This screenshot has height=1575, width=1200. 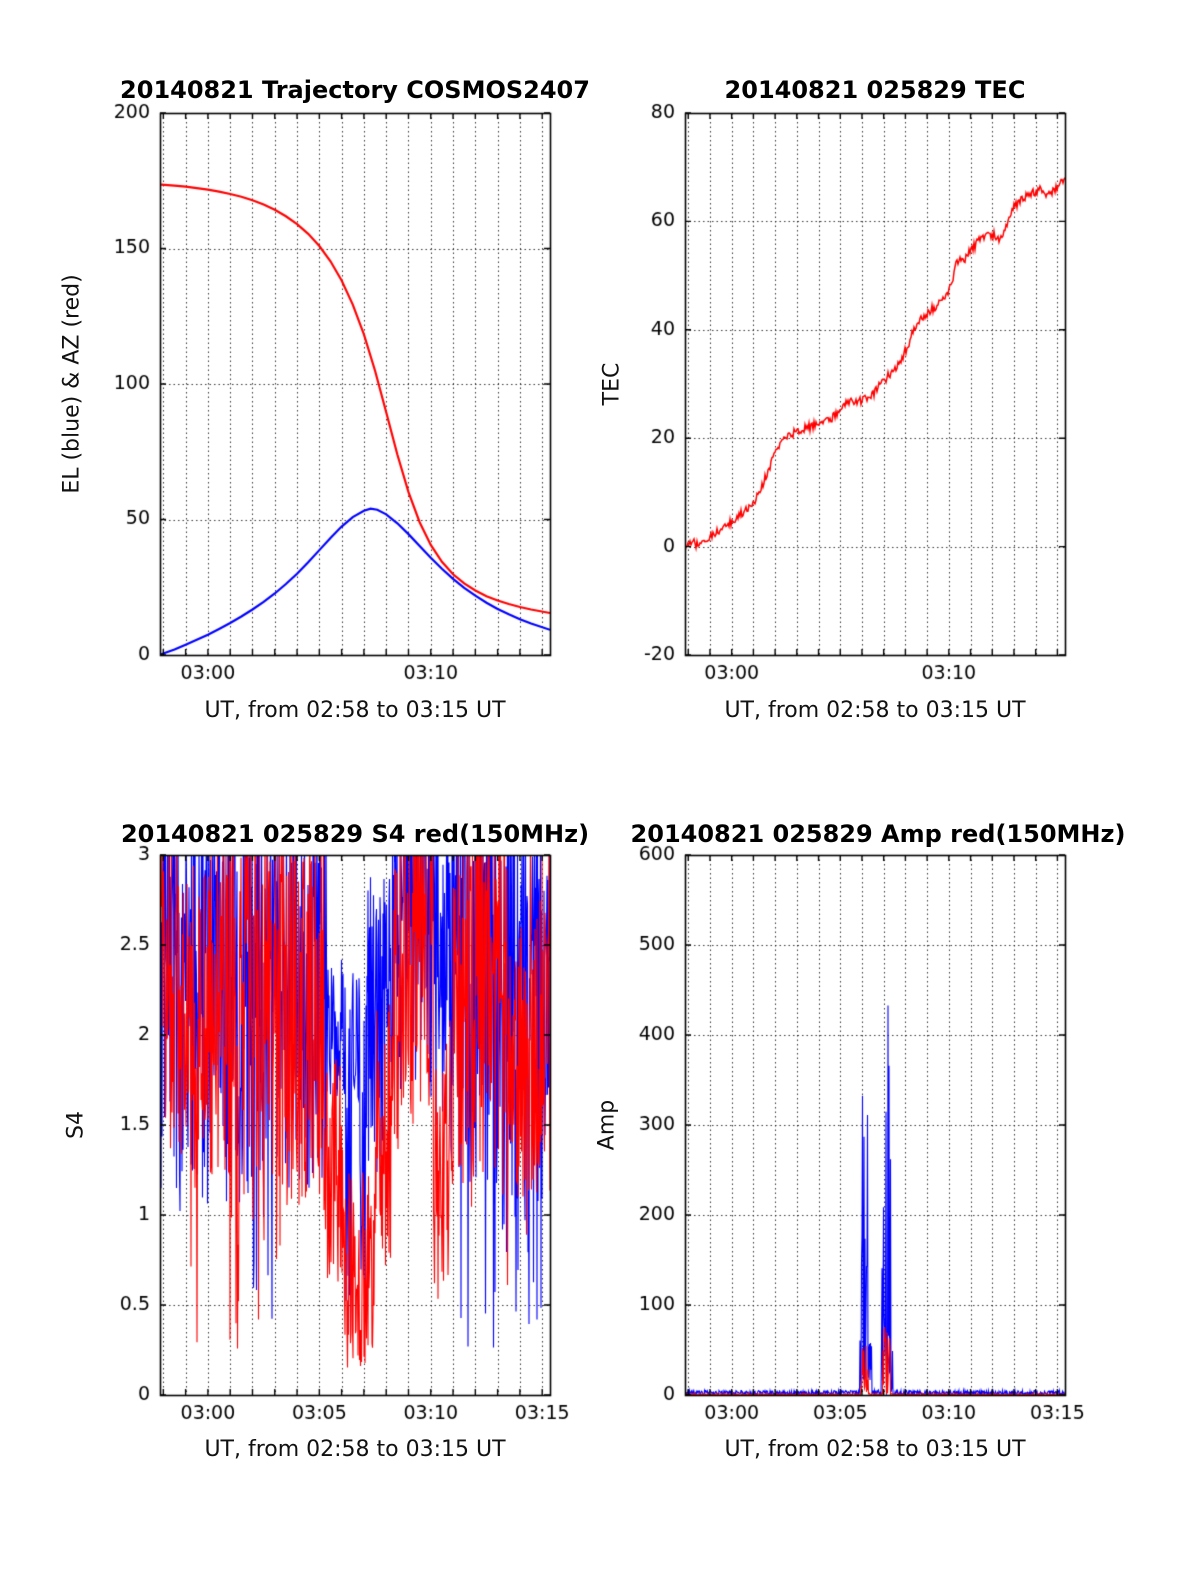 What do you see at coordinates (76, 1125) in the screenshot?
I see `s4-ylabel: S4` at bounding box center [76, 1125].